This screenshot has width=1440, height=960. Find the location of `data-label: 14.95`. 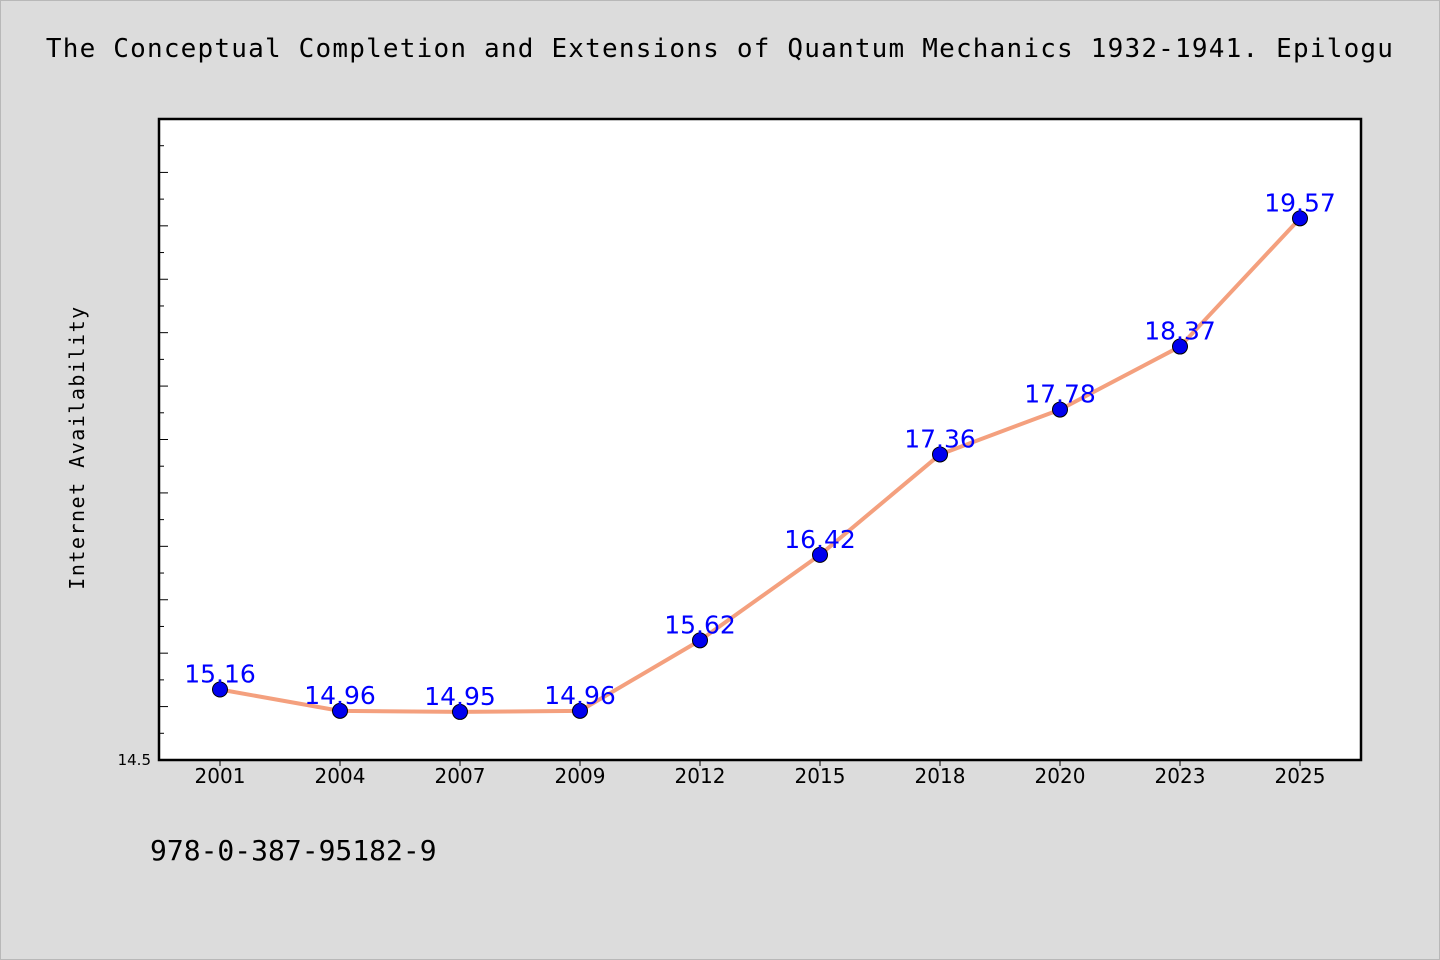

data-label: 14.95 is located at coordinates (460, 696).